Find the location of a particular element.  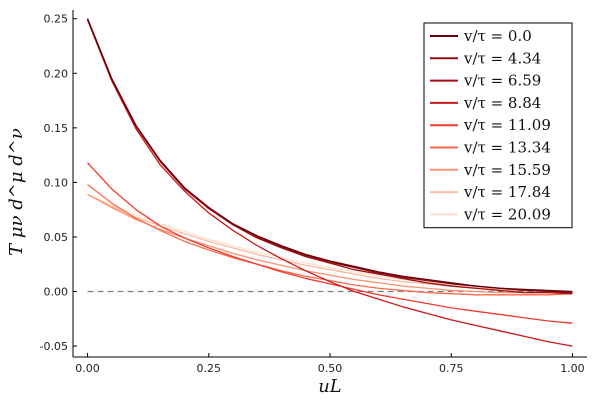

x-axis-label: uL is located at coordinates (330, 386).